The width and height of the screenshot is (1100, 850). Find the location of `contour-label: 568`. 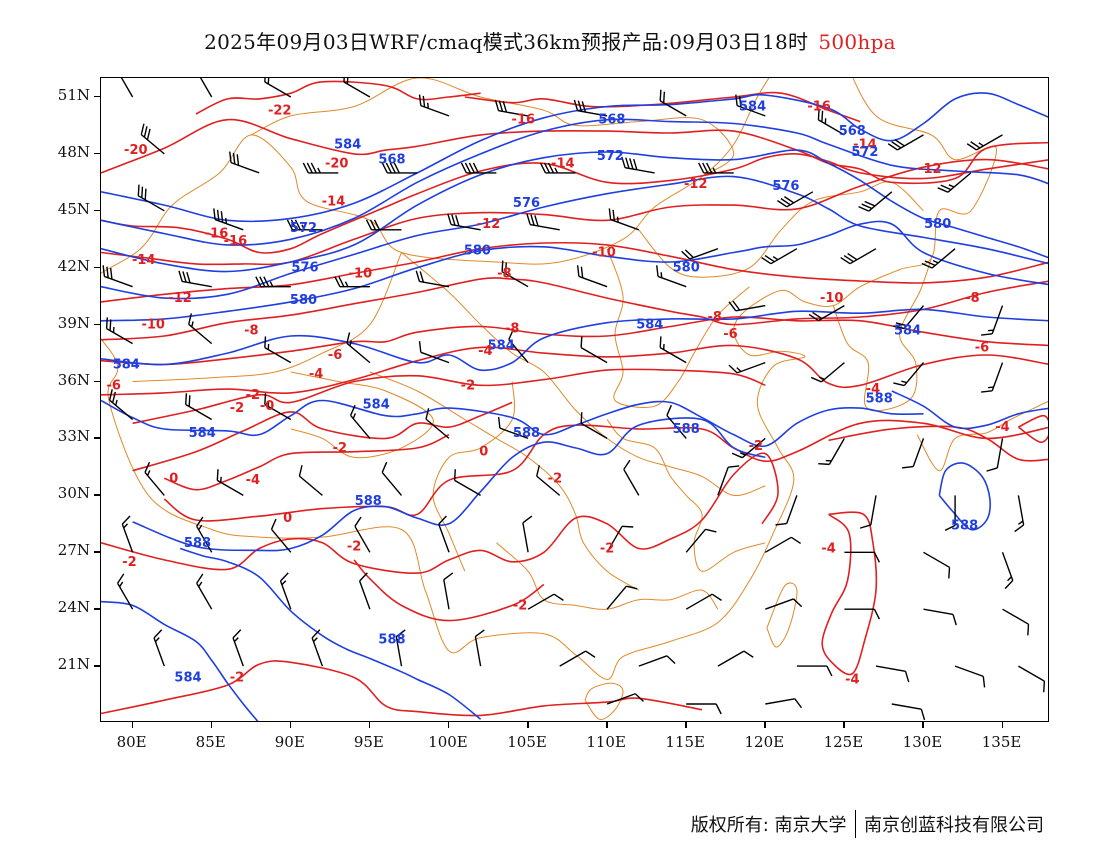

contour-label: 568 is located at coordinates (611, 120).